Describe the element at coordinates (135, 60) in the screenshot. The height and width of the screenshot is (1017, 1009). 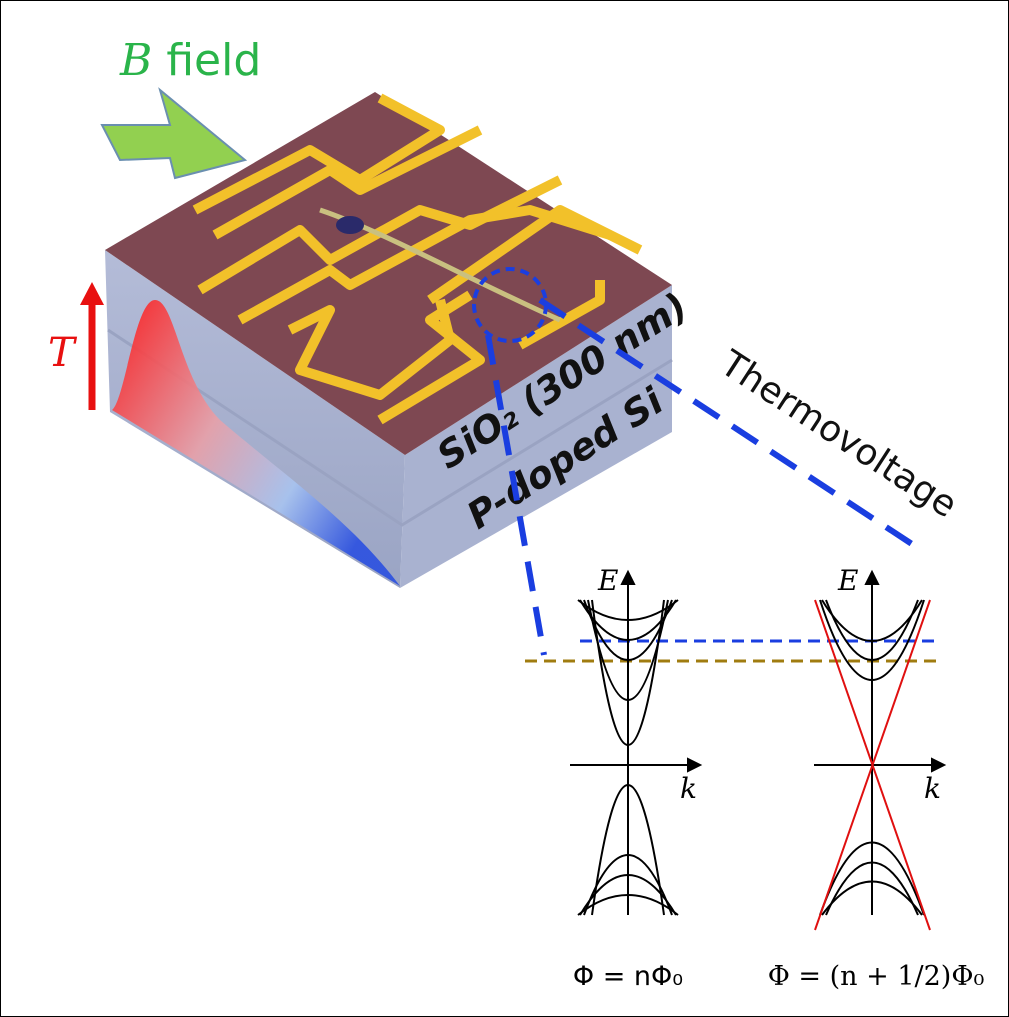
I see `field-symbol: B` at that location.